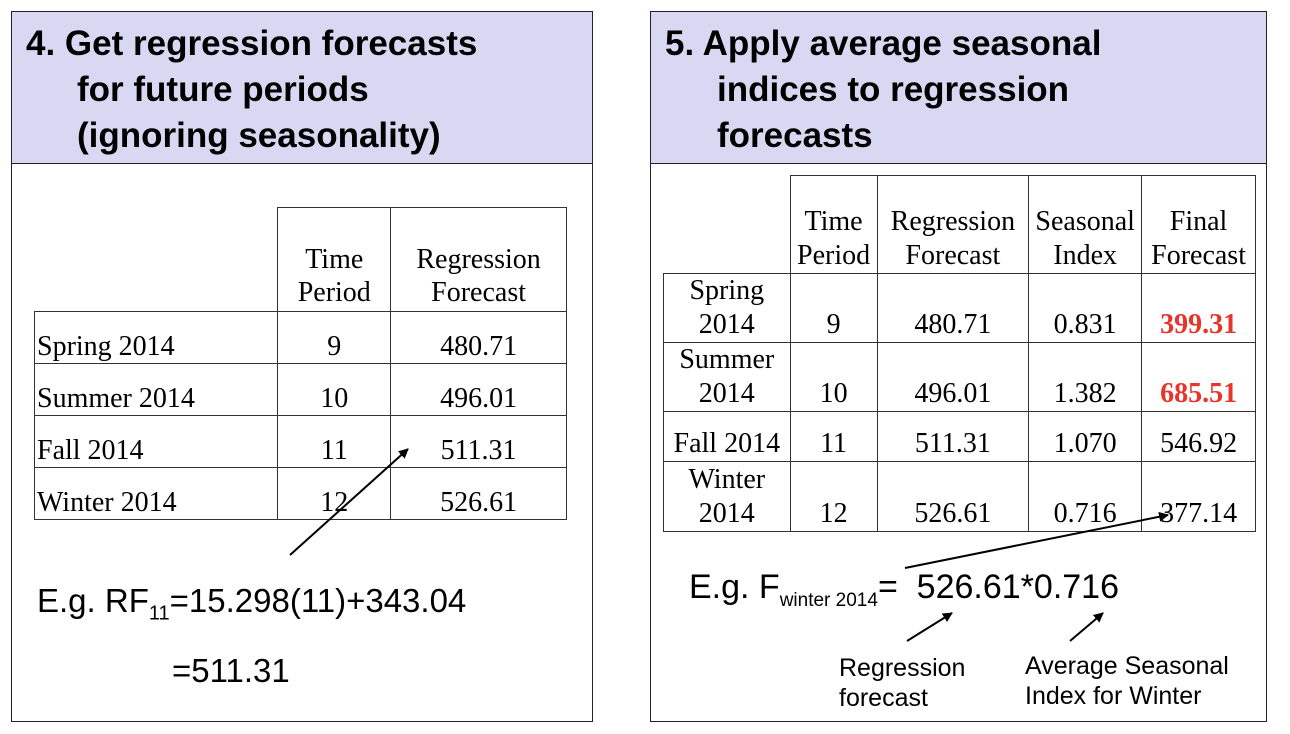 The width and height of the screenshot is (1290, 734). What do you see at coordinates (727, 290) in the screenshot?
I see `label-line: Spring` at bounding box center [727, 290].